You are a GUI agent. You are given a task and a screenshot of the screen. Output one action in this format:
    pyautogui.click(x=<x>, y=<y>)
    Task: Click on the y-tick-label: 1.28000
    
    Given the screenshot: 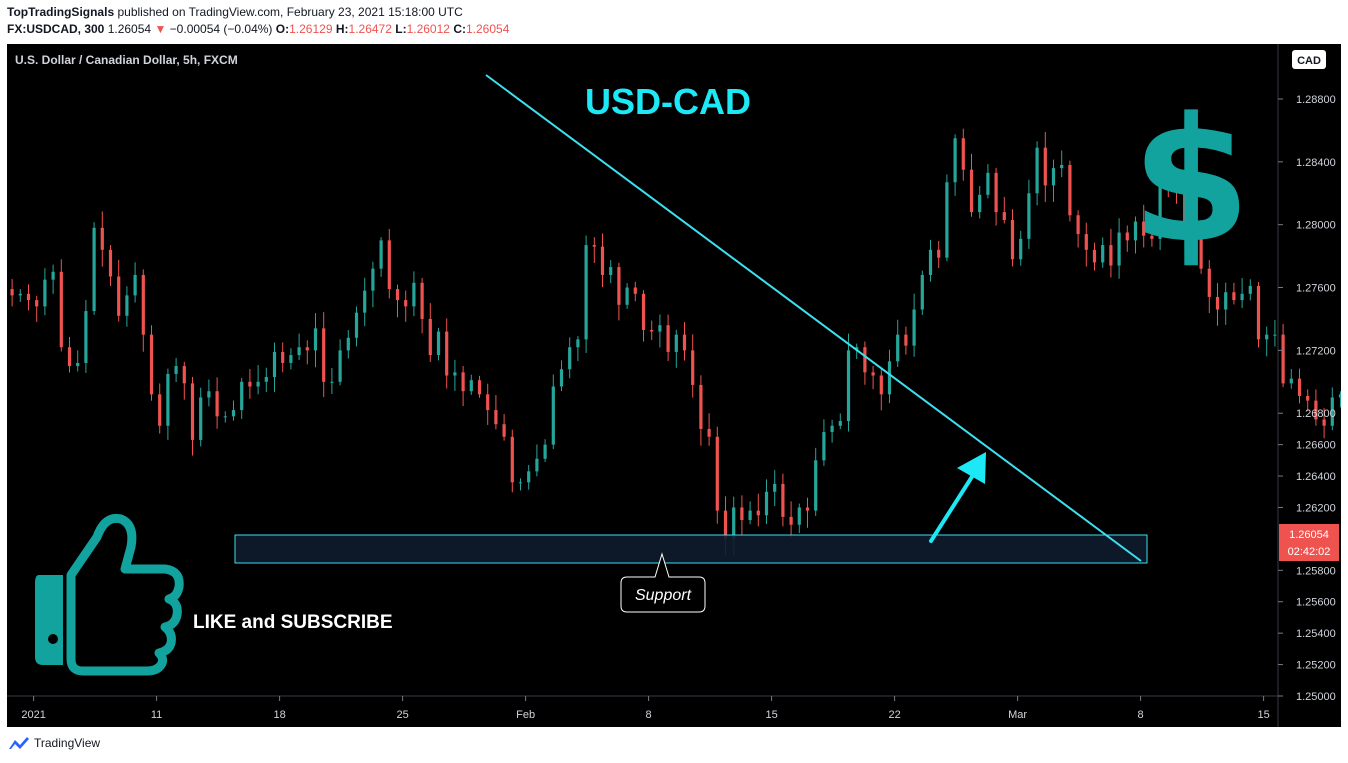 What is the action you would take?
    pyautogui.click(x=1316, y=226)
    